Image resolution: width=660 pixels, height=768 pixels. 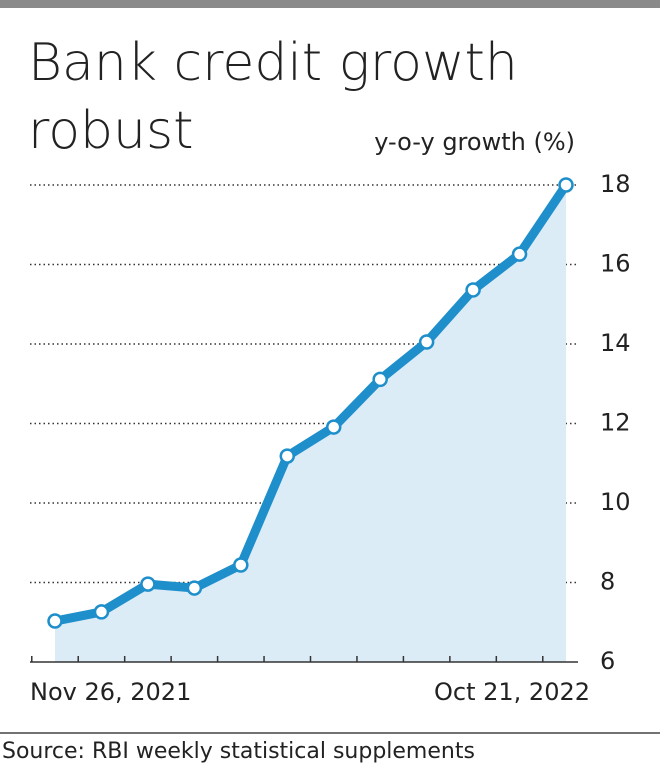 What do you see at coordinates (474, 142) in the screenshot?
I see `y-axis-label: y-o-y growth (%)` at bounding box center [474, 142].